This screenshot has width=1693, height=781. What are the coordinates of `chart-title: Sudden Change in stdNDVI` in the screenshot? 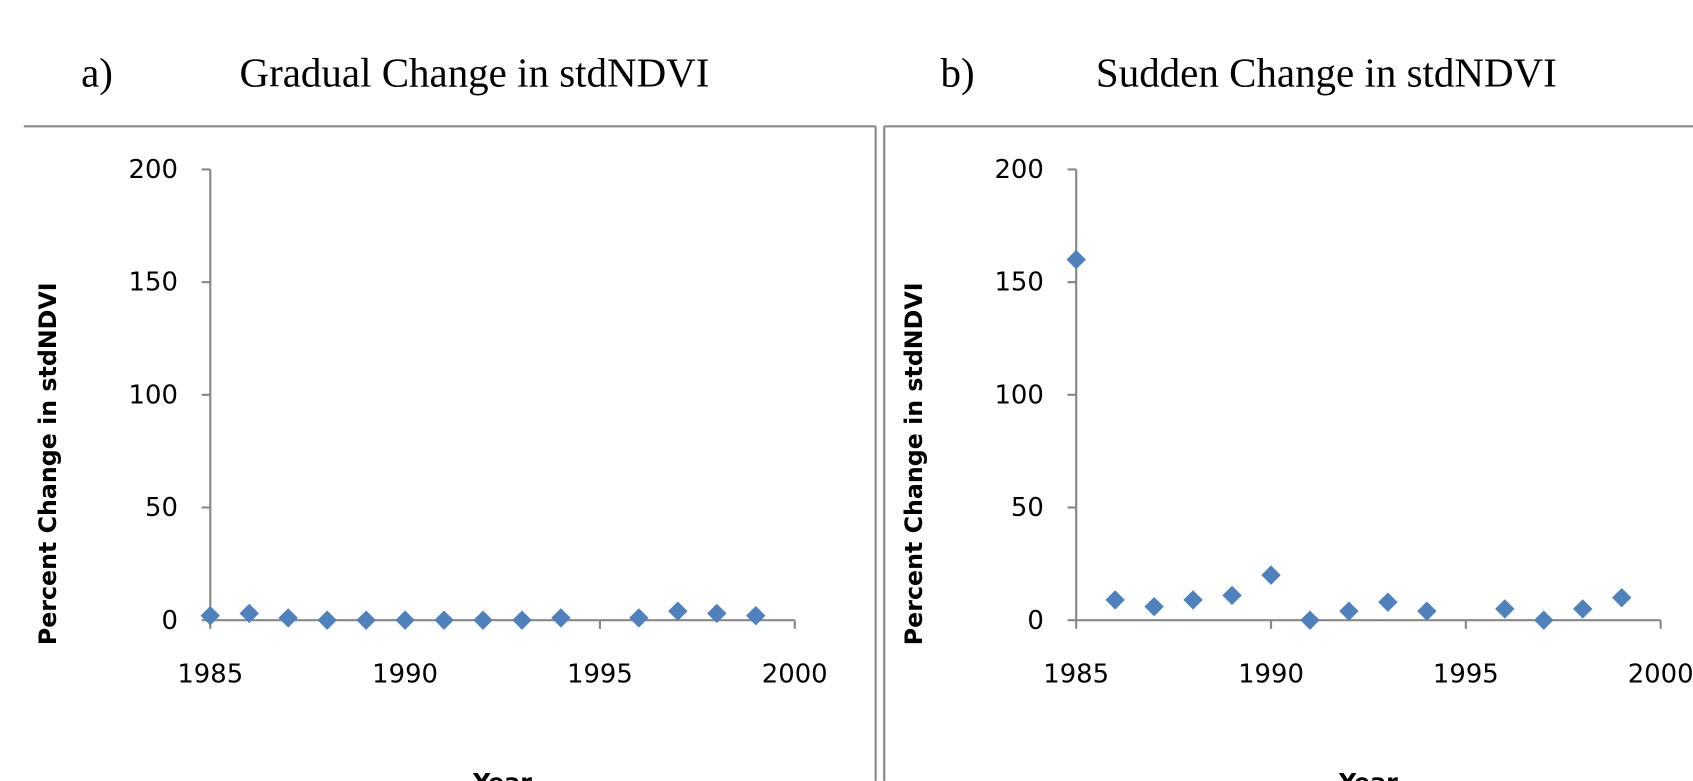 It's located at (1326, 72).